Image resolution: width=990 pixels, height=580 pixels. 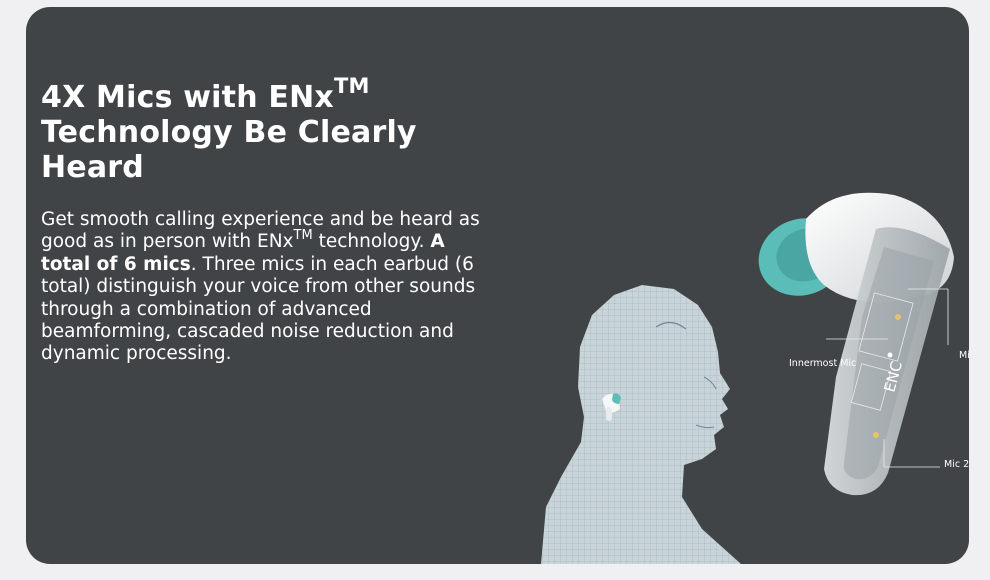 I want to click on earbud-product: ENC, so click(x=856, y=344).